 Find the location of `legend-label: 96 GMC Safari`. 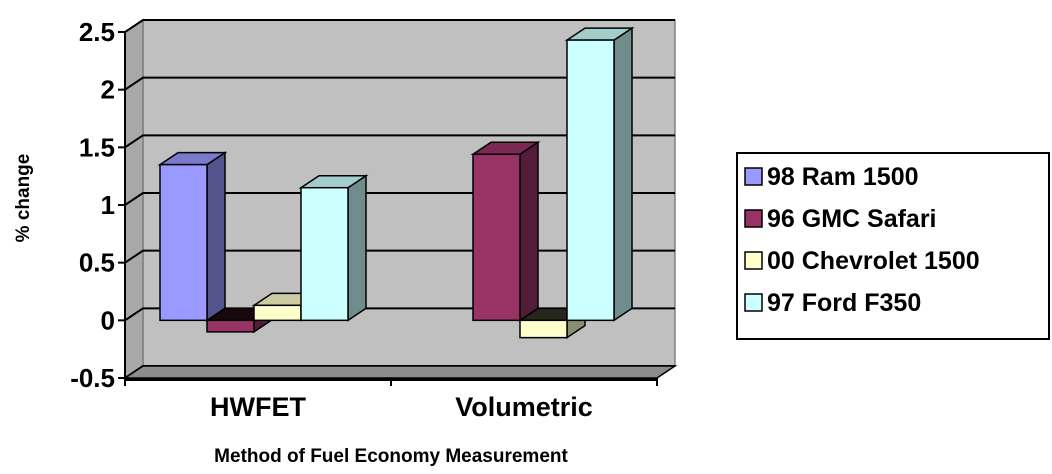

legend-label: 96 GMC Safari is located at coordinates (852, 219).